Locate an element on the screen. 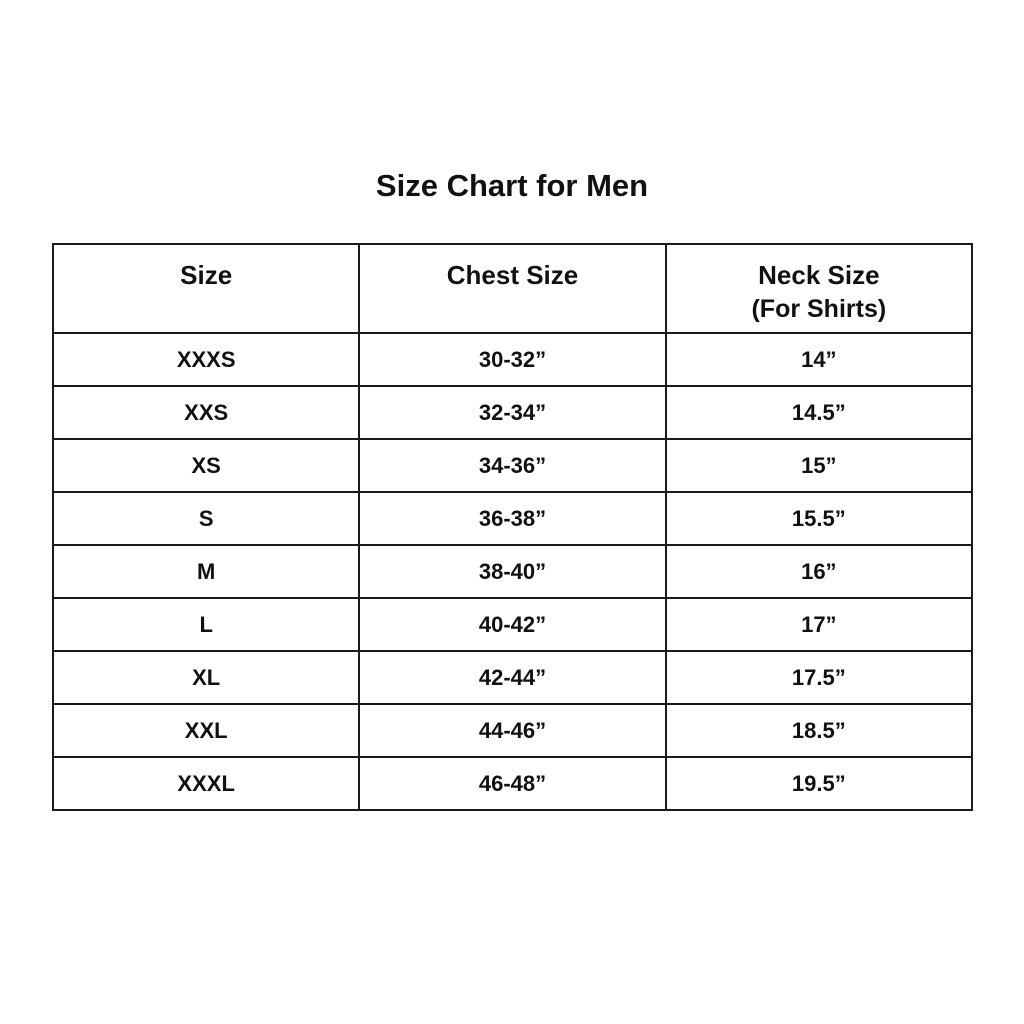 Image resolution: width=1024 pixels, height=1024 pixels. header-neck-sublabel: (For Shirts) is located at coordinates (819, 309).